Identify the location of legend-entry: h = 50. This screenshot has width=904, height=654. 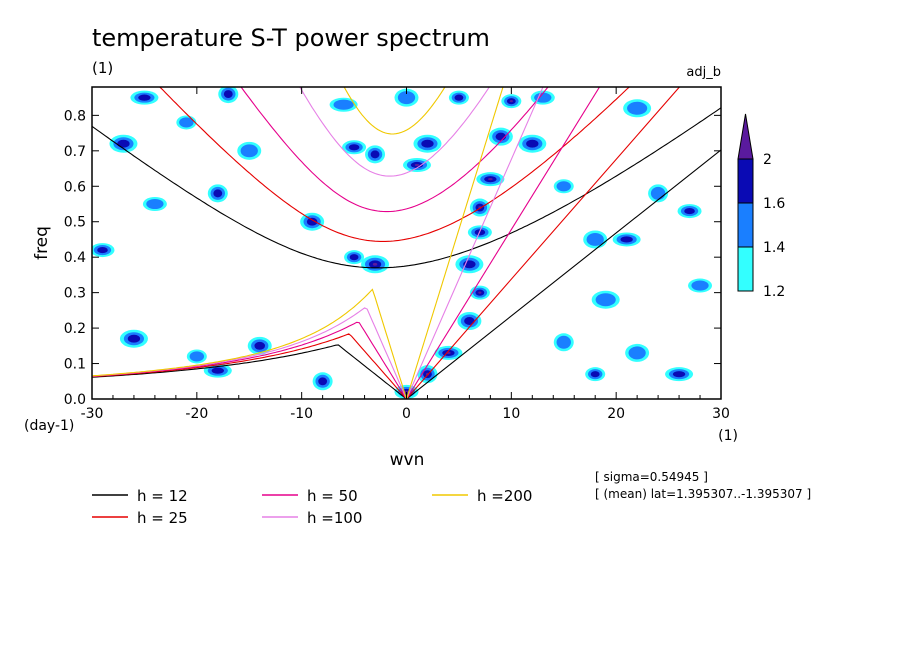
(310, 496).